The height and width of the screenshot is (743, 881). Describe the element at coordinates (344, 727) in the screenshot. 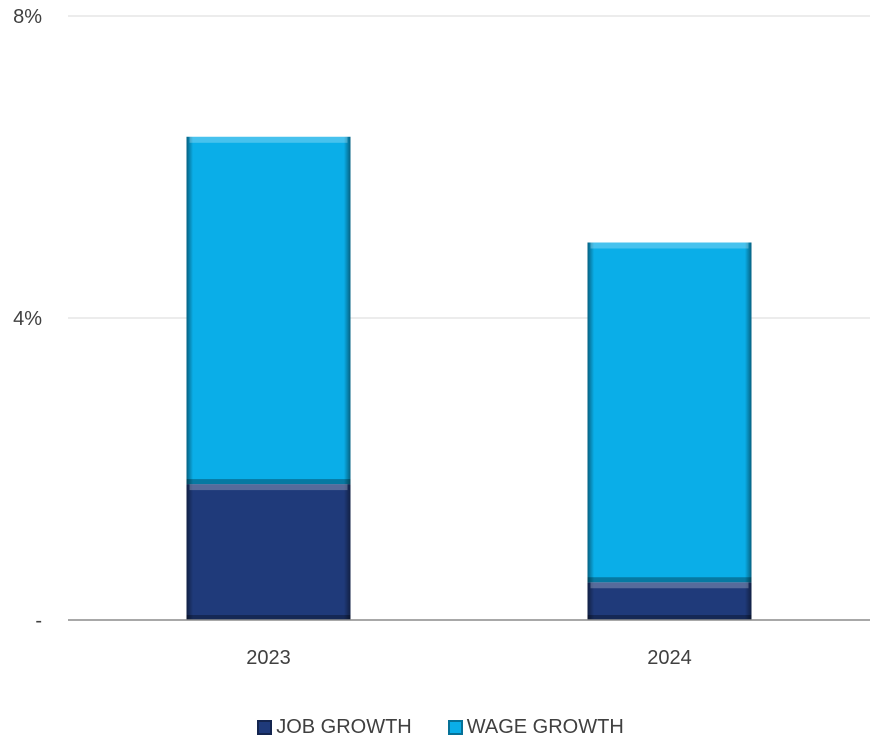

I see `legend-label: JOB GROWTH` at that location.